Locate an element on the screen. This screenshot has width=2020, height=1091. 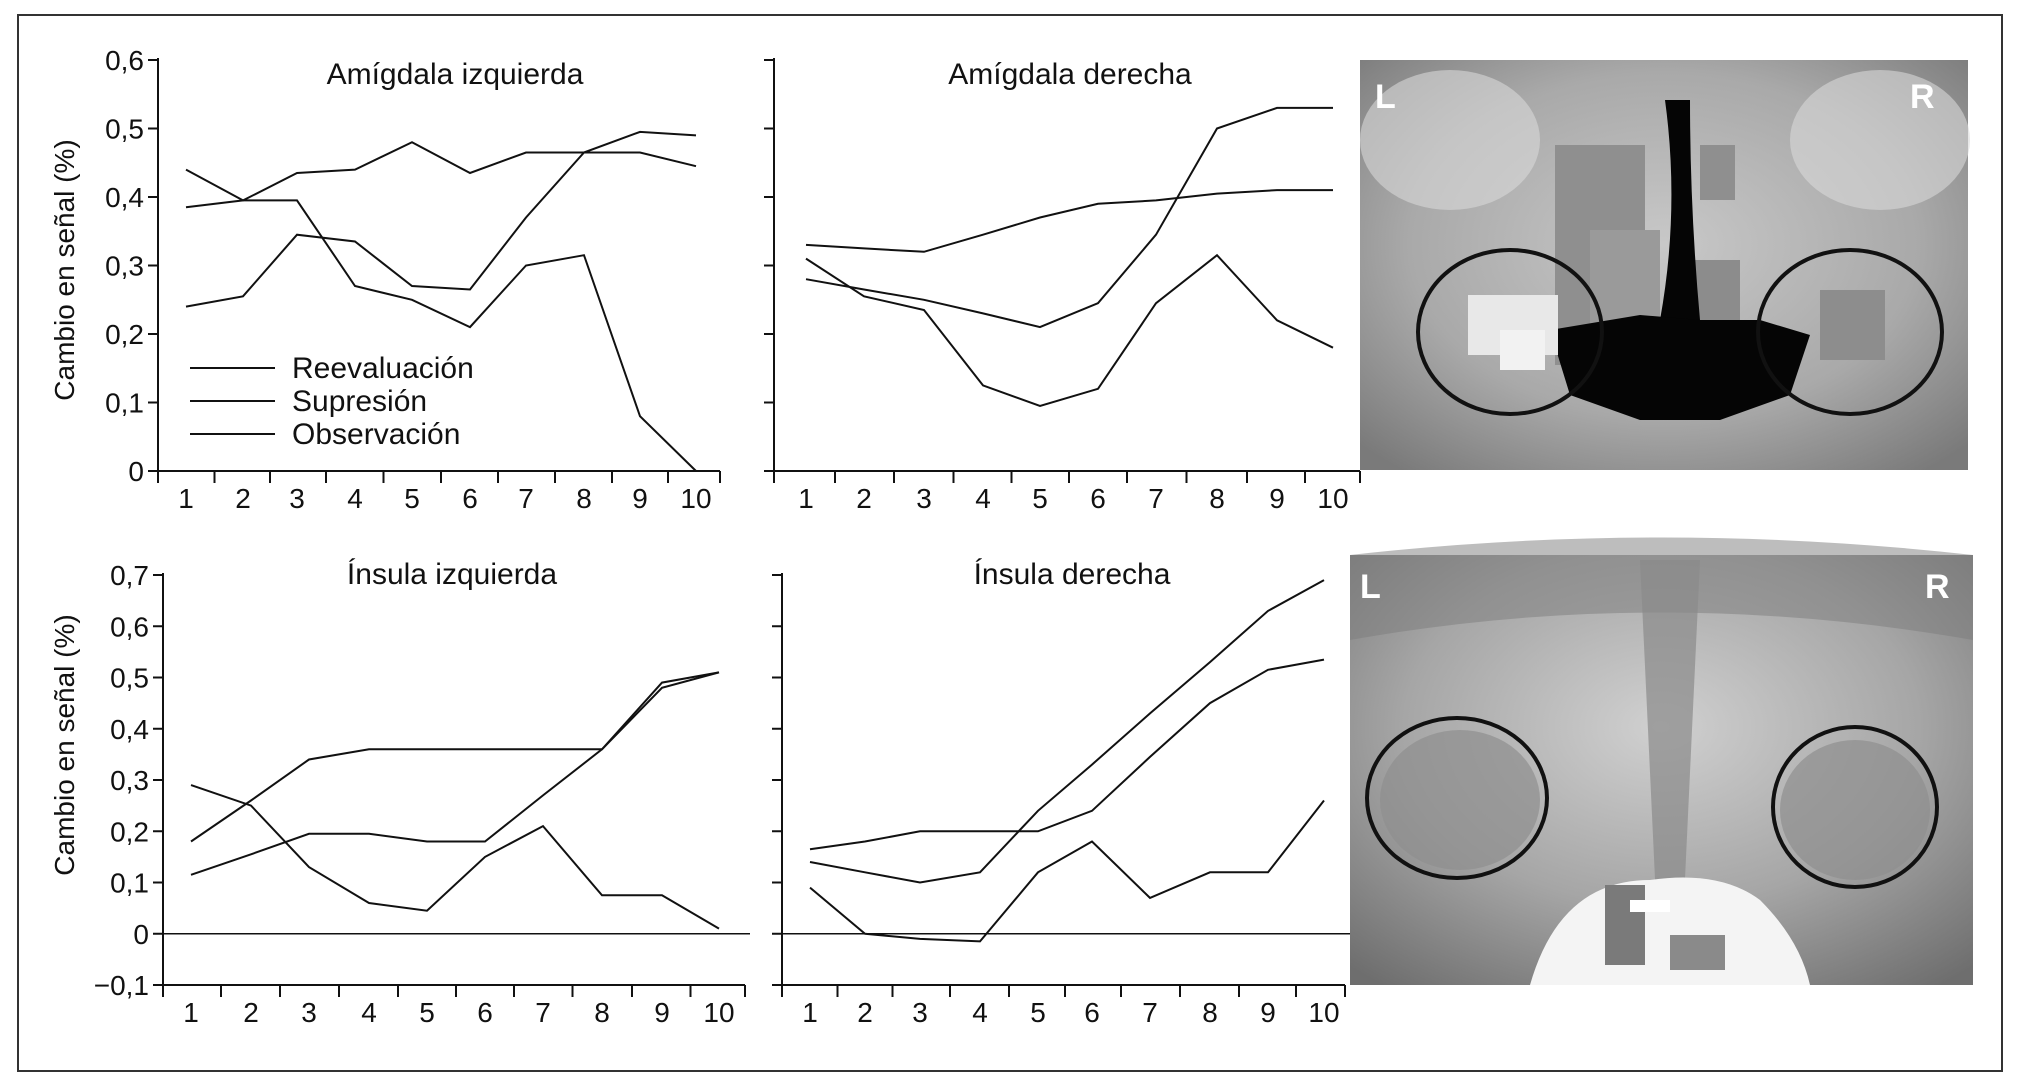
roi-circle-left-insula is located at coordinates (1457, 798).